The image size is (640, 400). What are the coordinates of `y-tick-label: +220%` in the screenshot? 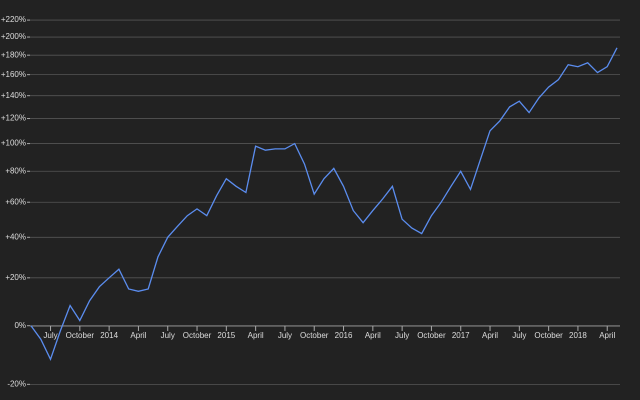 It's located at (13, 19).